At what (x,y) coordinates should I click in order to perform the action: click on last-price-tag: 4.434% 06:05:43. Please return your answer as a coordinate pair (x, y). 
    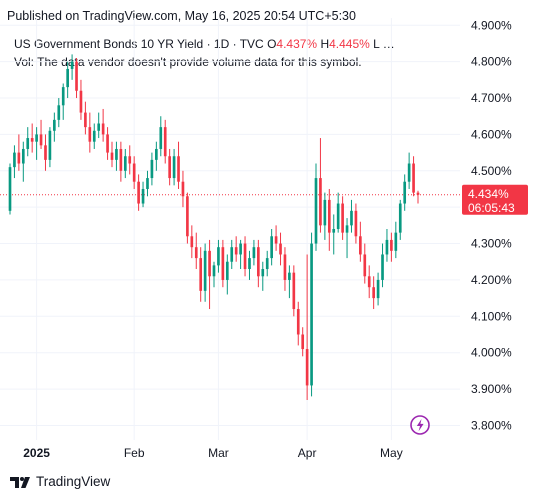
    Looking at the image, I should click on (495, 199).